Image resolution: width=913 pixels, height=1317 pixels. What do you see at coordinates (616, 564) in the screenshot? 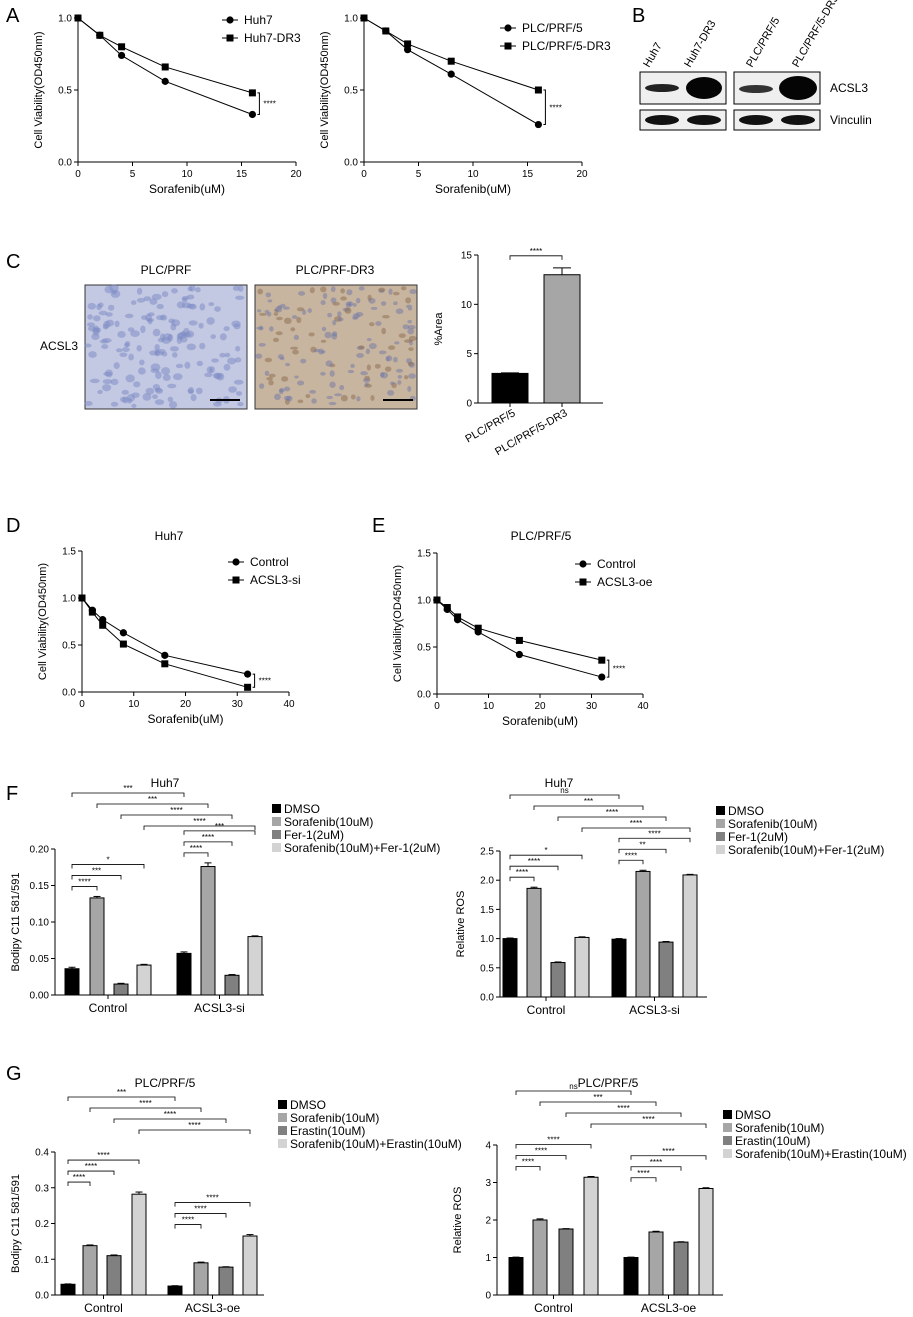
I see `legend-label: Control` at bounding box center [616, 564].